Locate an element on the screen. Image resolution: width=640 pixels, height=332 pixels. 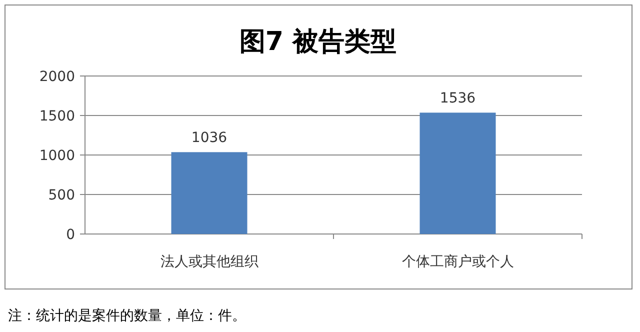
y-tick-label: 0 is located at coordinates (70, 235).